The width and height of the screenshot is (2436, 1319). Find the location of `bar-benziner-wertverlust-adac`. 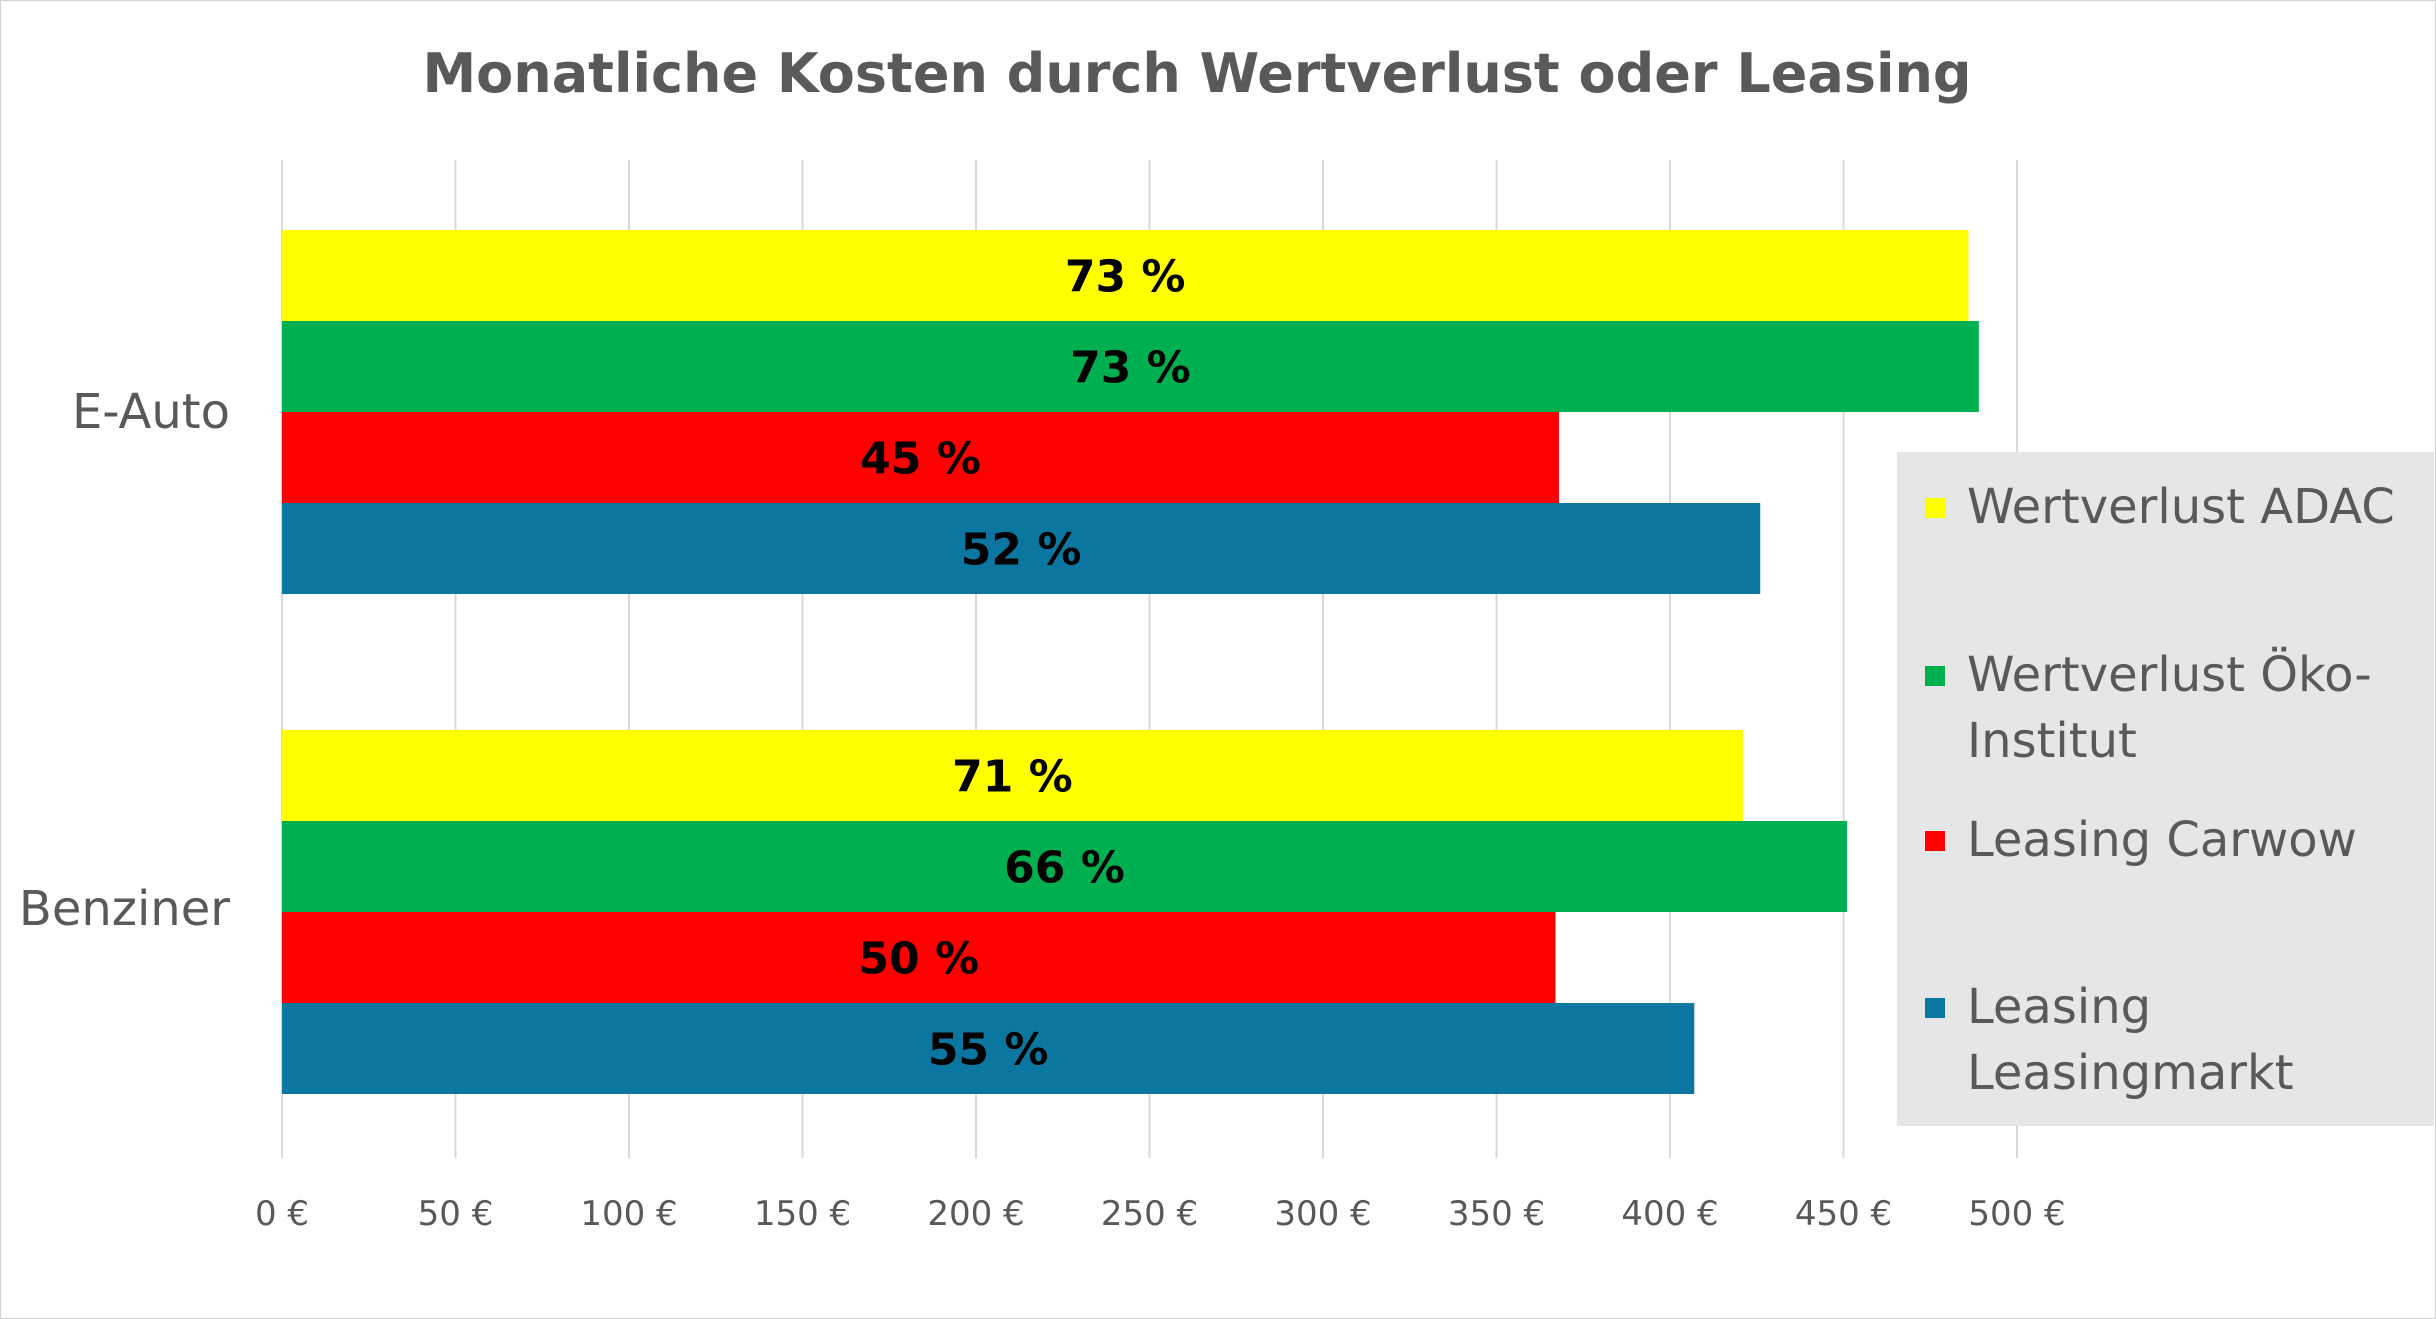

bar-benziner-wertverlust-adac is located at coordinates (1012, 775).